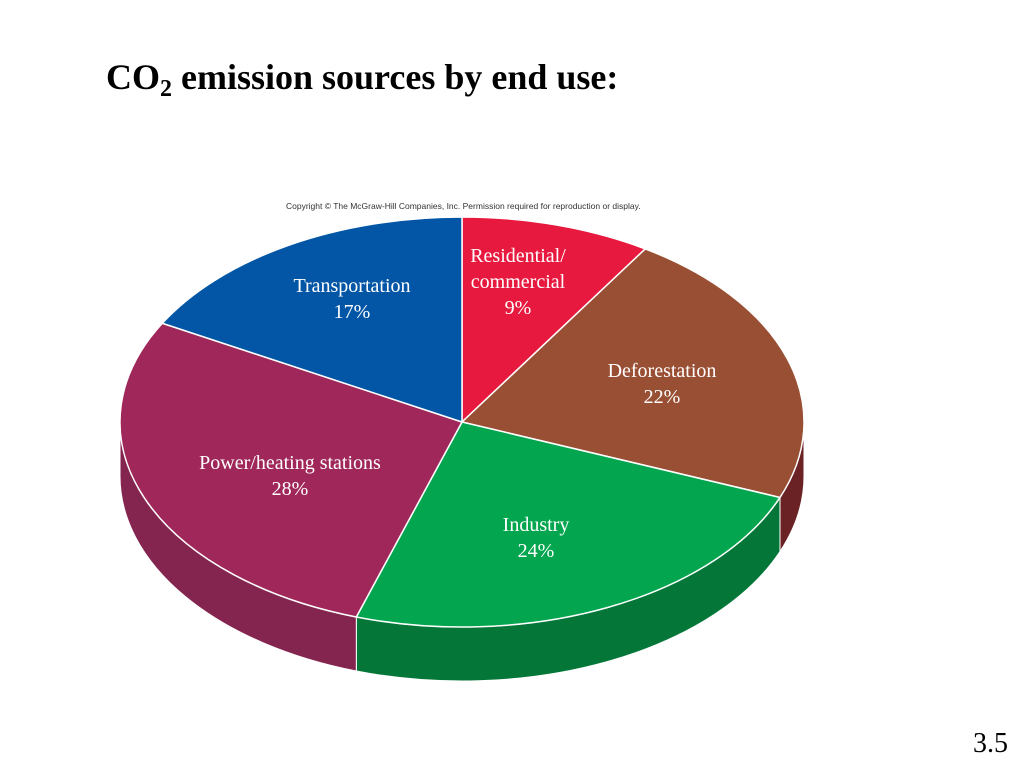  I want to click on title-subscript: 2, so click(166, 89).